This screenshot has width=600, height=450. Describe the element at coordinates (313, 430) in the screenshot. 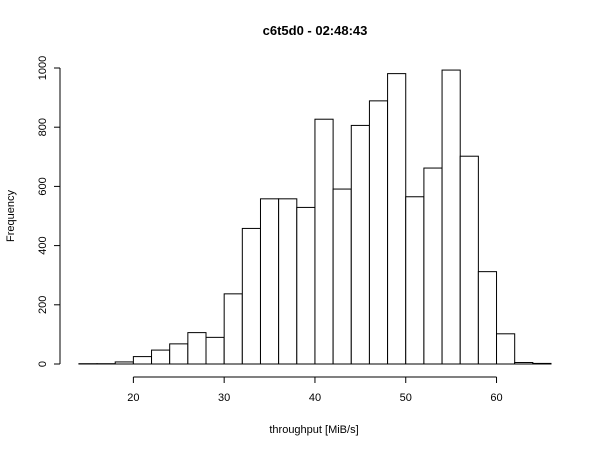

I see `x-axis-label: throughput [MiB/s]` at that location.